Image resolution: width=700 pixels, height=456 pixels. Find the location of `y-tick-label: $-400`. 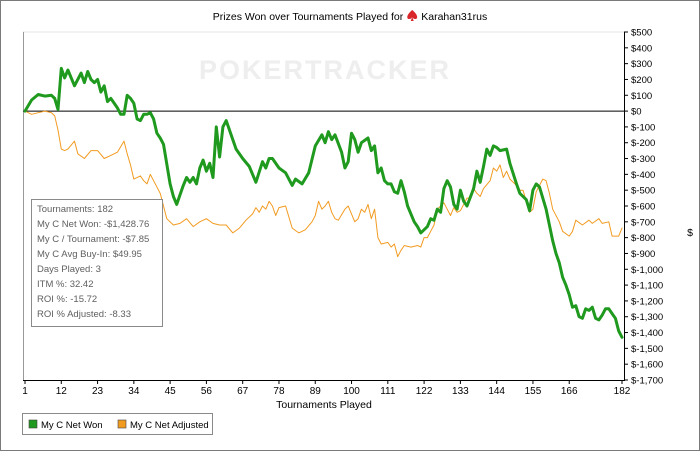

y-tick-label: $-400 is located at coordinates (643, 175).